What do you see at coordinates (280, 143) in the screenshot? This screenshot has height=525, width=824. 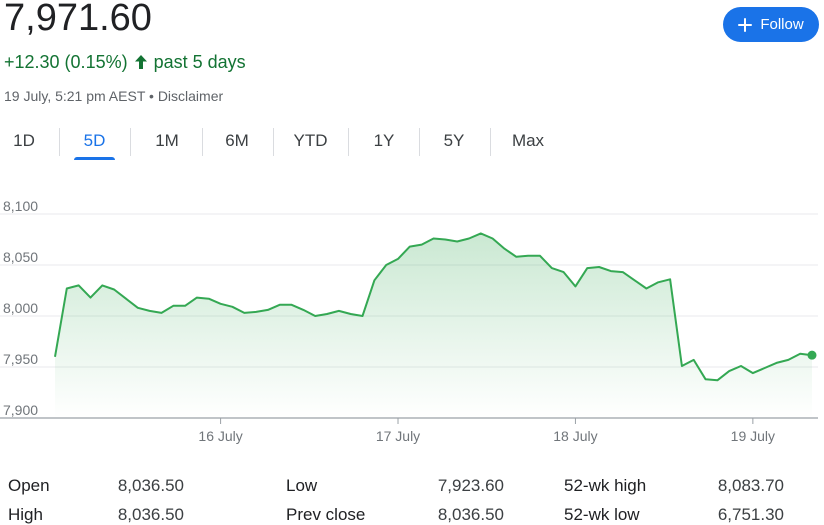 I see `range-tabs: 1D 5D 1M 6M YTD 1Y 5Y Max` at bounding box center [280, 143].